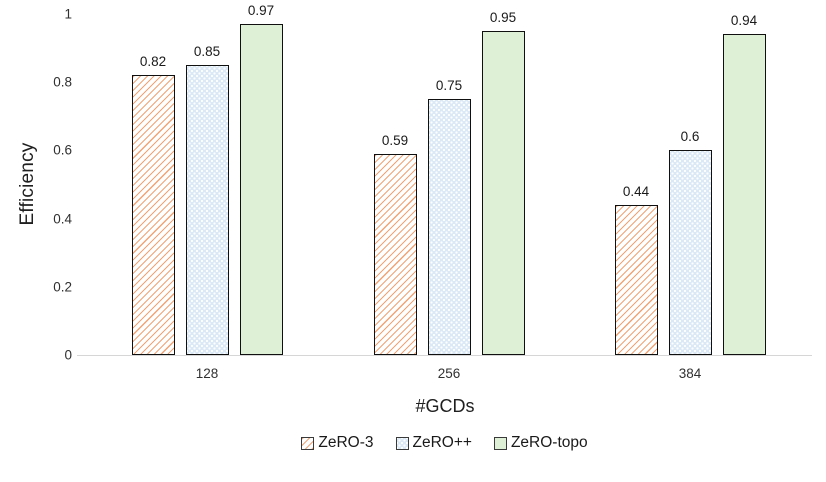  I want to click on value-label: 0.75, so click(449, 86).